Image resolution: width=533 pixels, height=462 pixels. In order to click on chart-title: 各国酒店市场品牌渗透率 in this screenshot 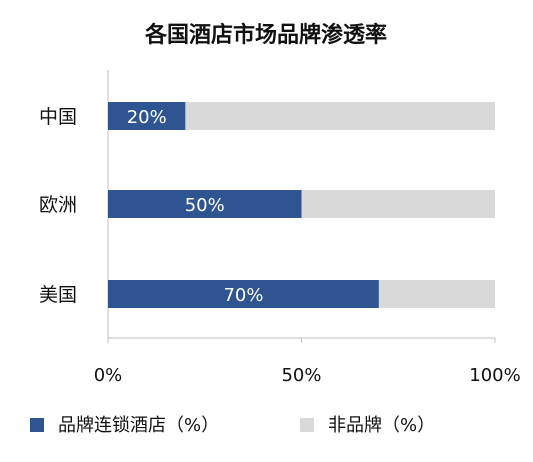, I will do `click(265, 35)`.